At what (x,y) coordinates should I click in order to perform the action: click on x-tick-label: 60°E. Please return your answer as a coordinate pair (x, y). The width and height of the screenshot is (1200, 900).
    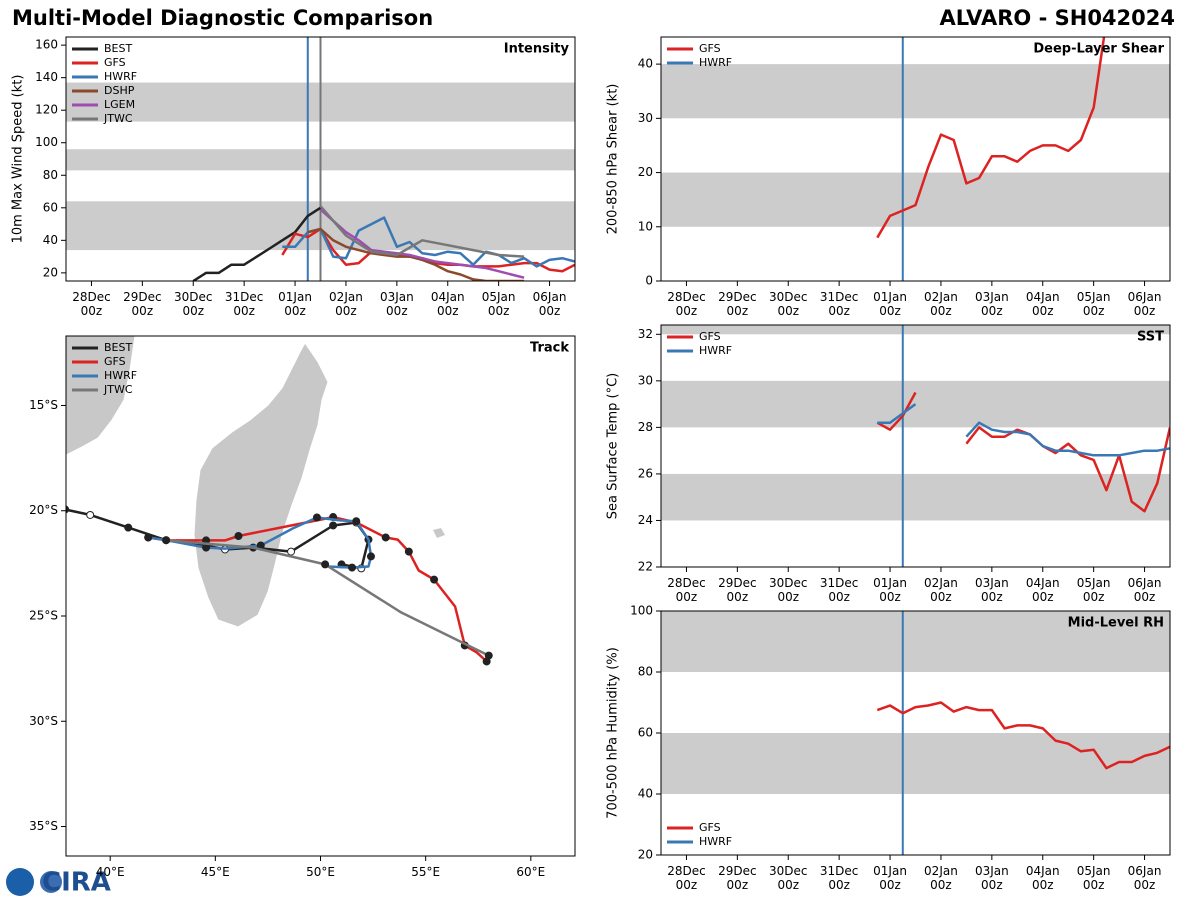
    Looking at the image, I should click on (531, 872).